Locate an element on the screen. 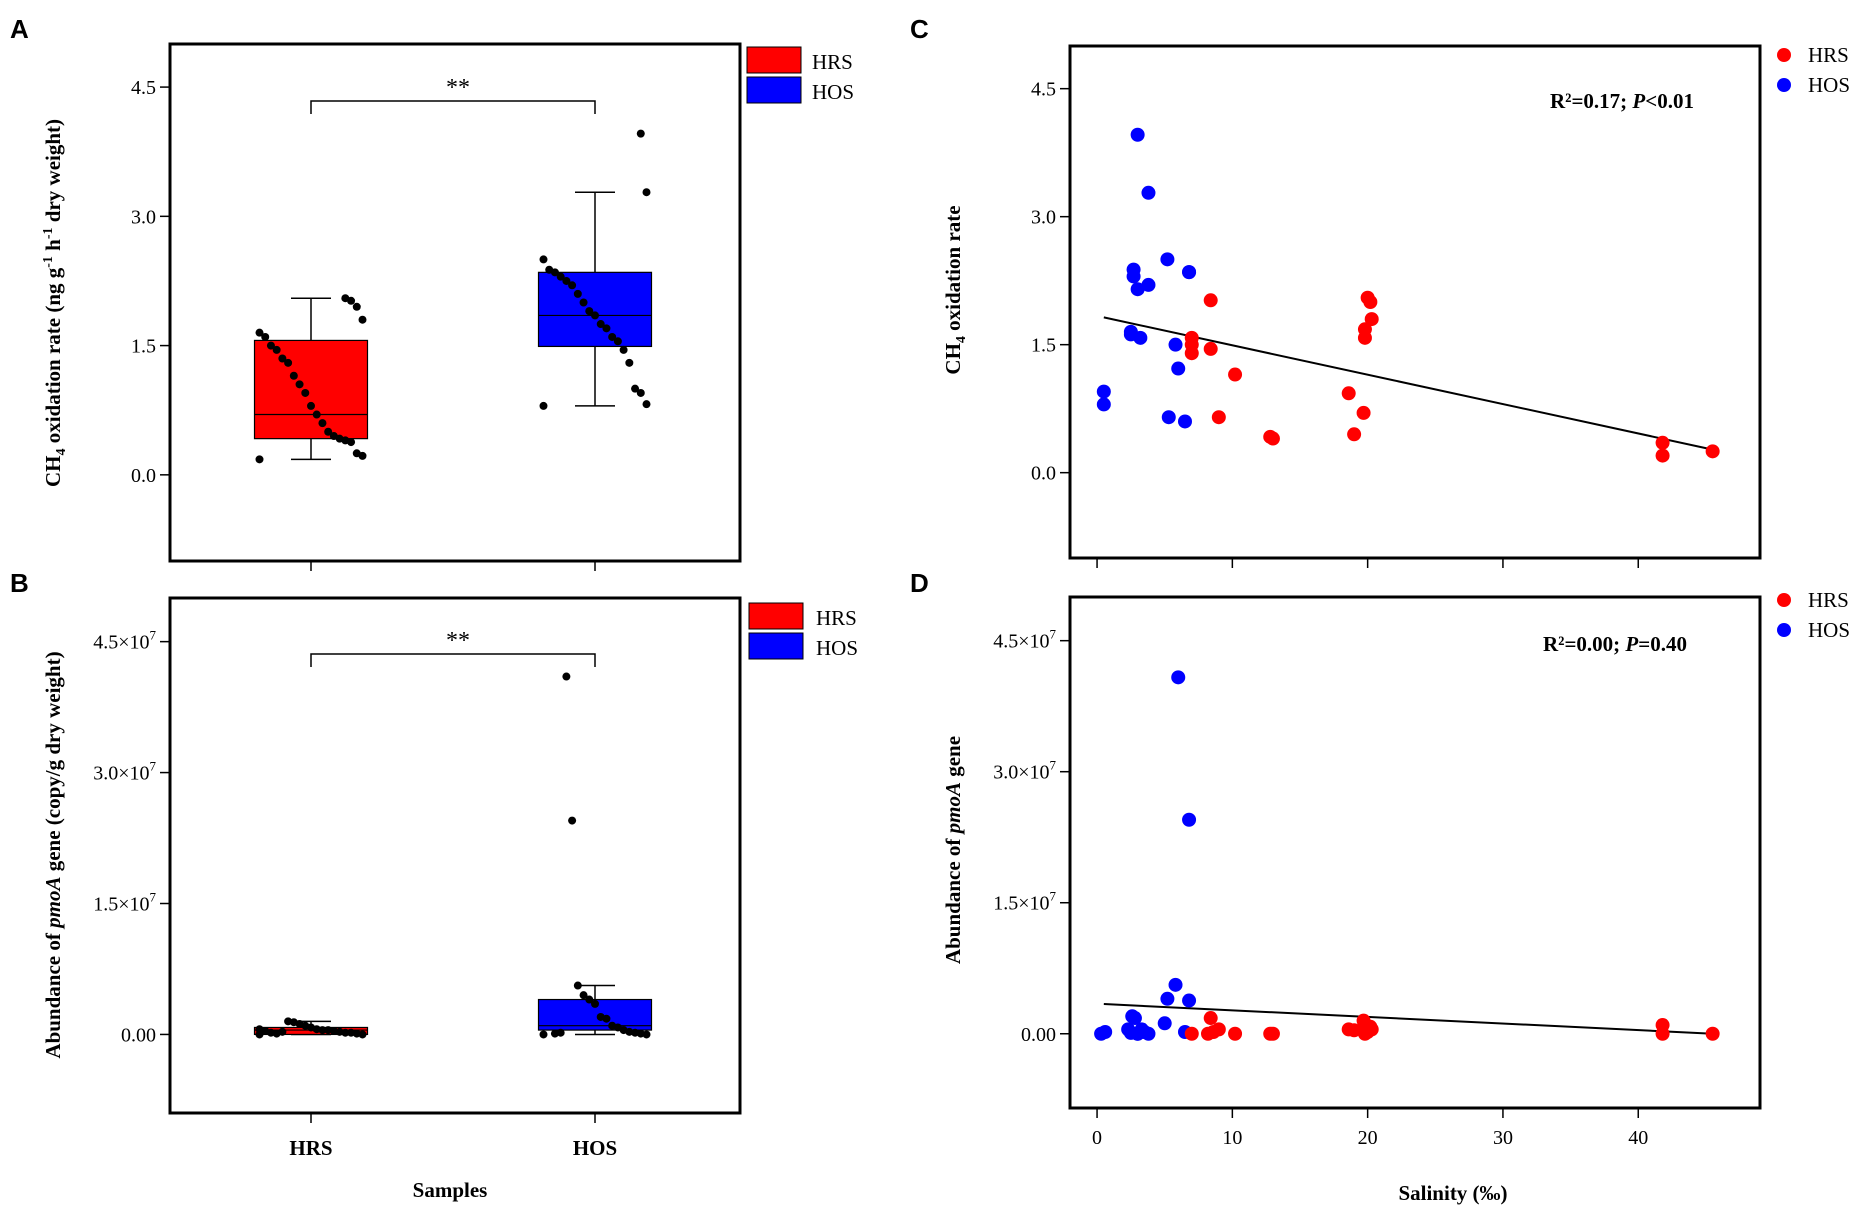  y-tick-label: 4.5×10⁷ is located at coordinates (1024, 640).